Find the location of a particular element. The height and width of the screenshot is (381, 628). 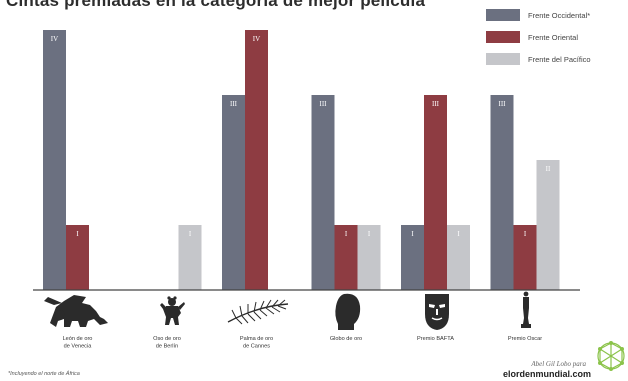

legend-swatch-occidental is located at coordinates (503, 15).